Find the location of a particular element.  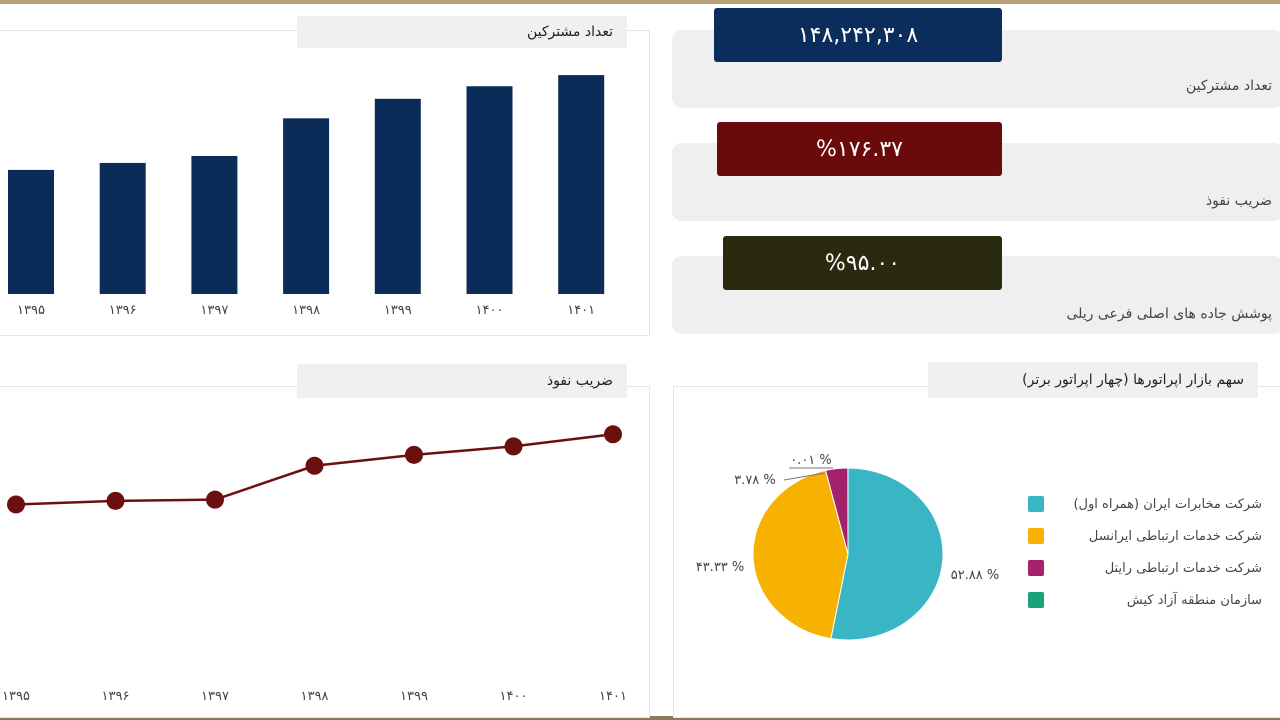

kpi-card-coverage: %۹۵.۰۰ پوشش جاده های اصلی فرعی ریلی is located at coordinates (976, 285).